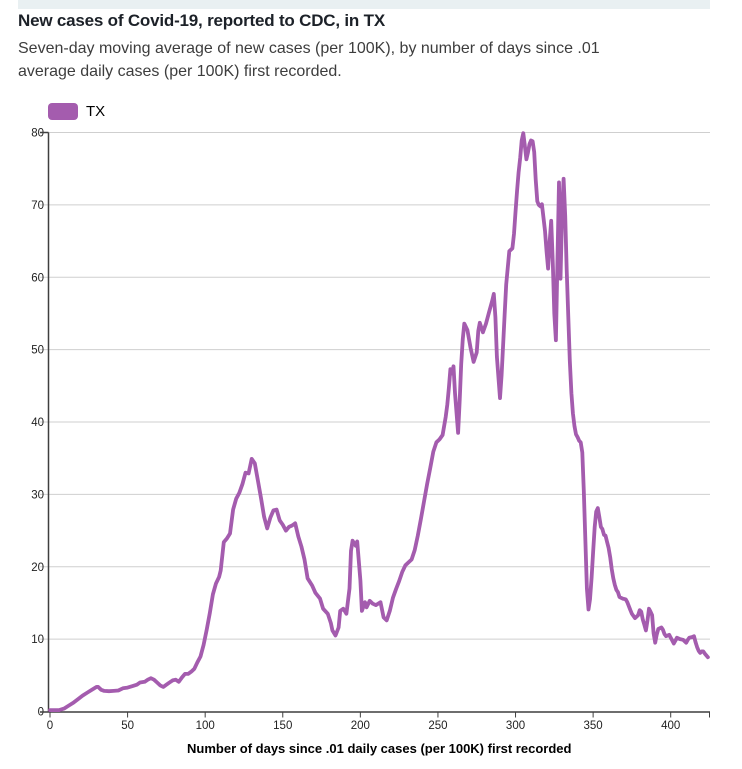  I want to click on y-tick-label-80: 80, so click(37, 134).